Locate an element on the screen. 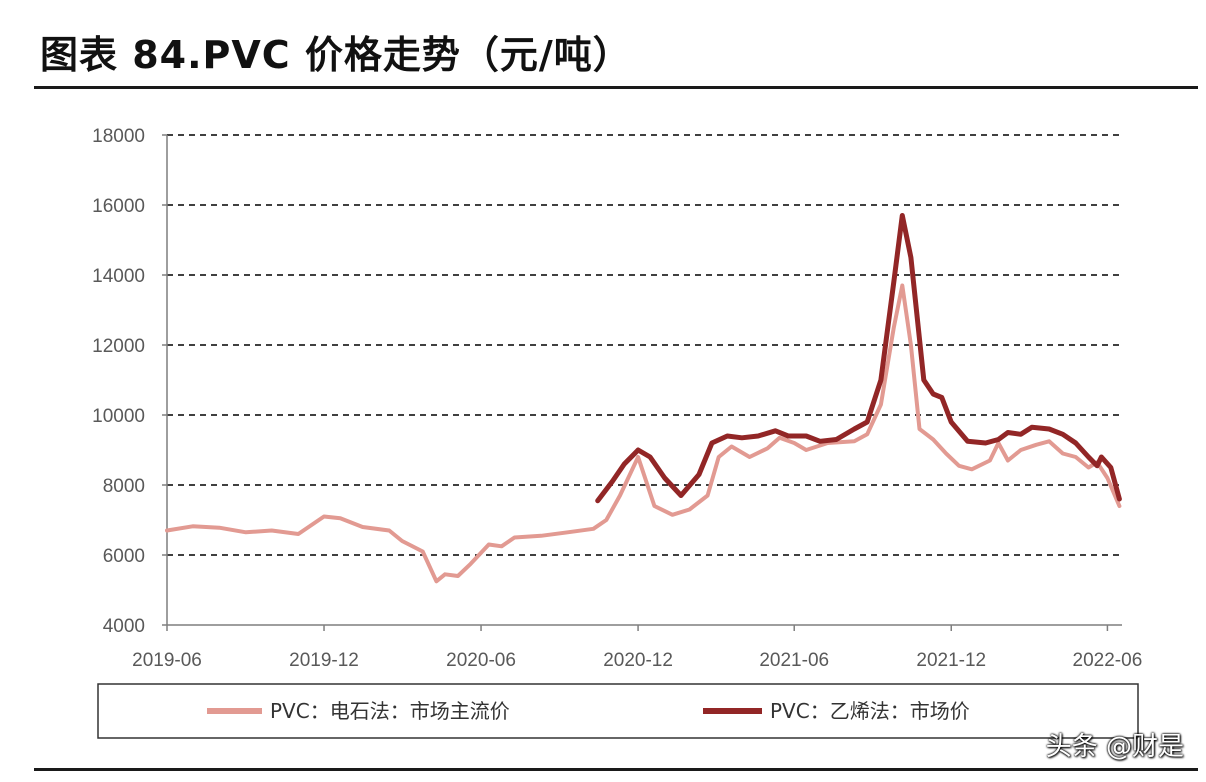 This screenshot has width=1206, height=782. y-tick-label: 8000 is located at coordinates (124, 486).